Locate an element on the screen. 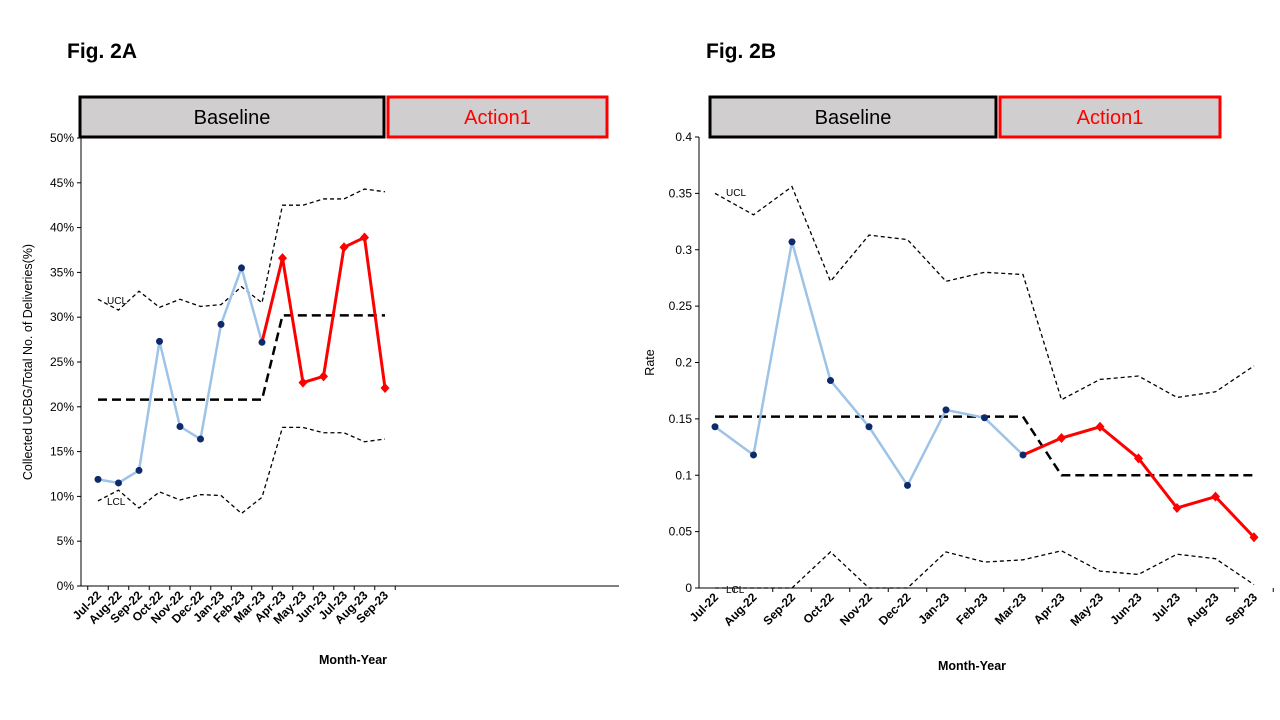 Image resolution: width=1280 pixels, height=720 pixels. y-tick-label: 15% is located at coordinates (62, 452).